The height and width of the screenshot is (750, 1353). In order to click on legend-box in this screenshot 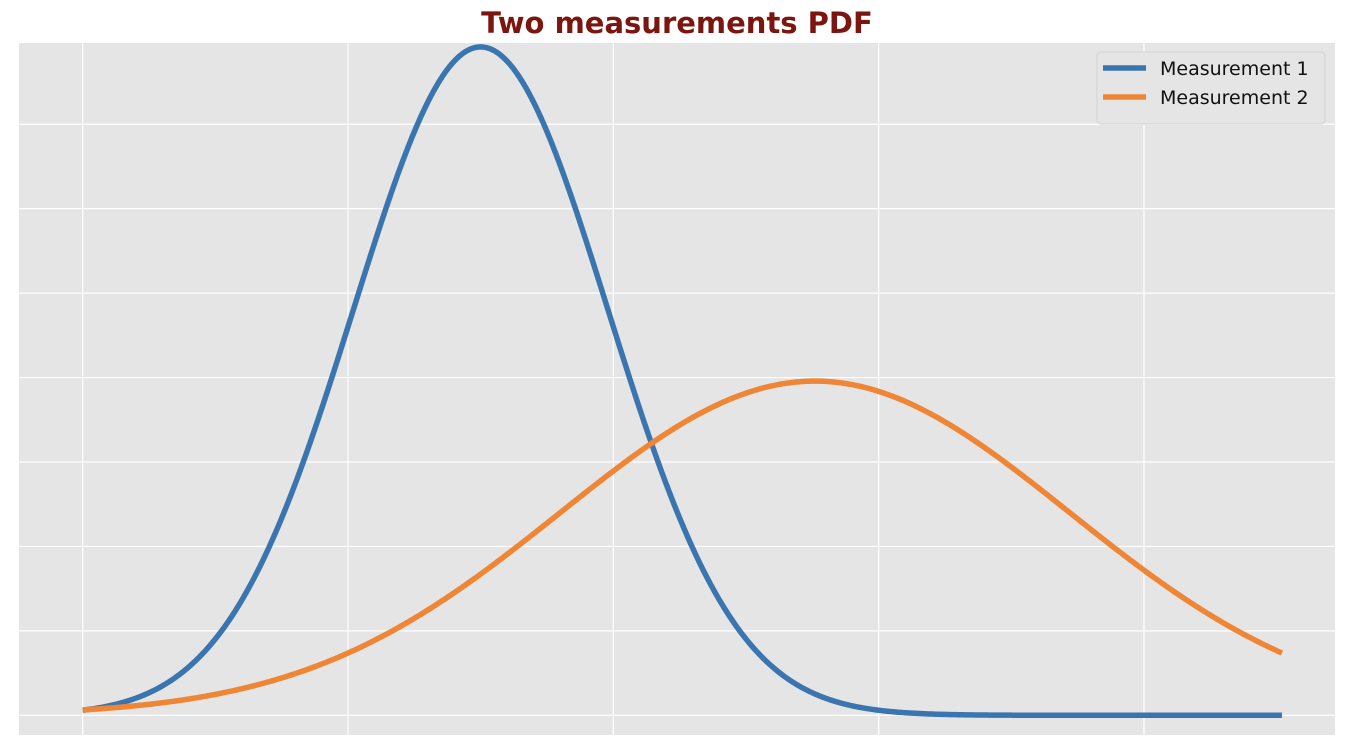, I will do `click(1211, 88)`.